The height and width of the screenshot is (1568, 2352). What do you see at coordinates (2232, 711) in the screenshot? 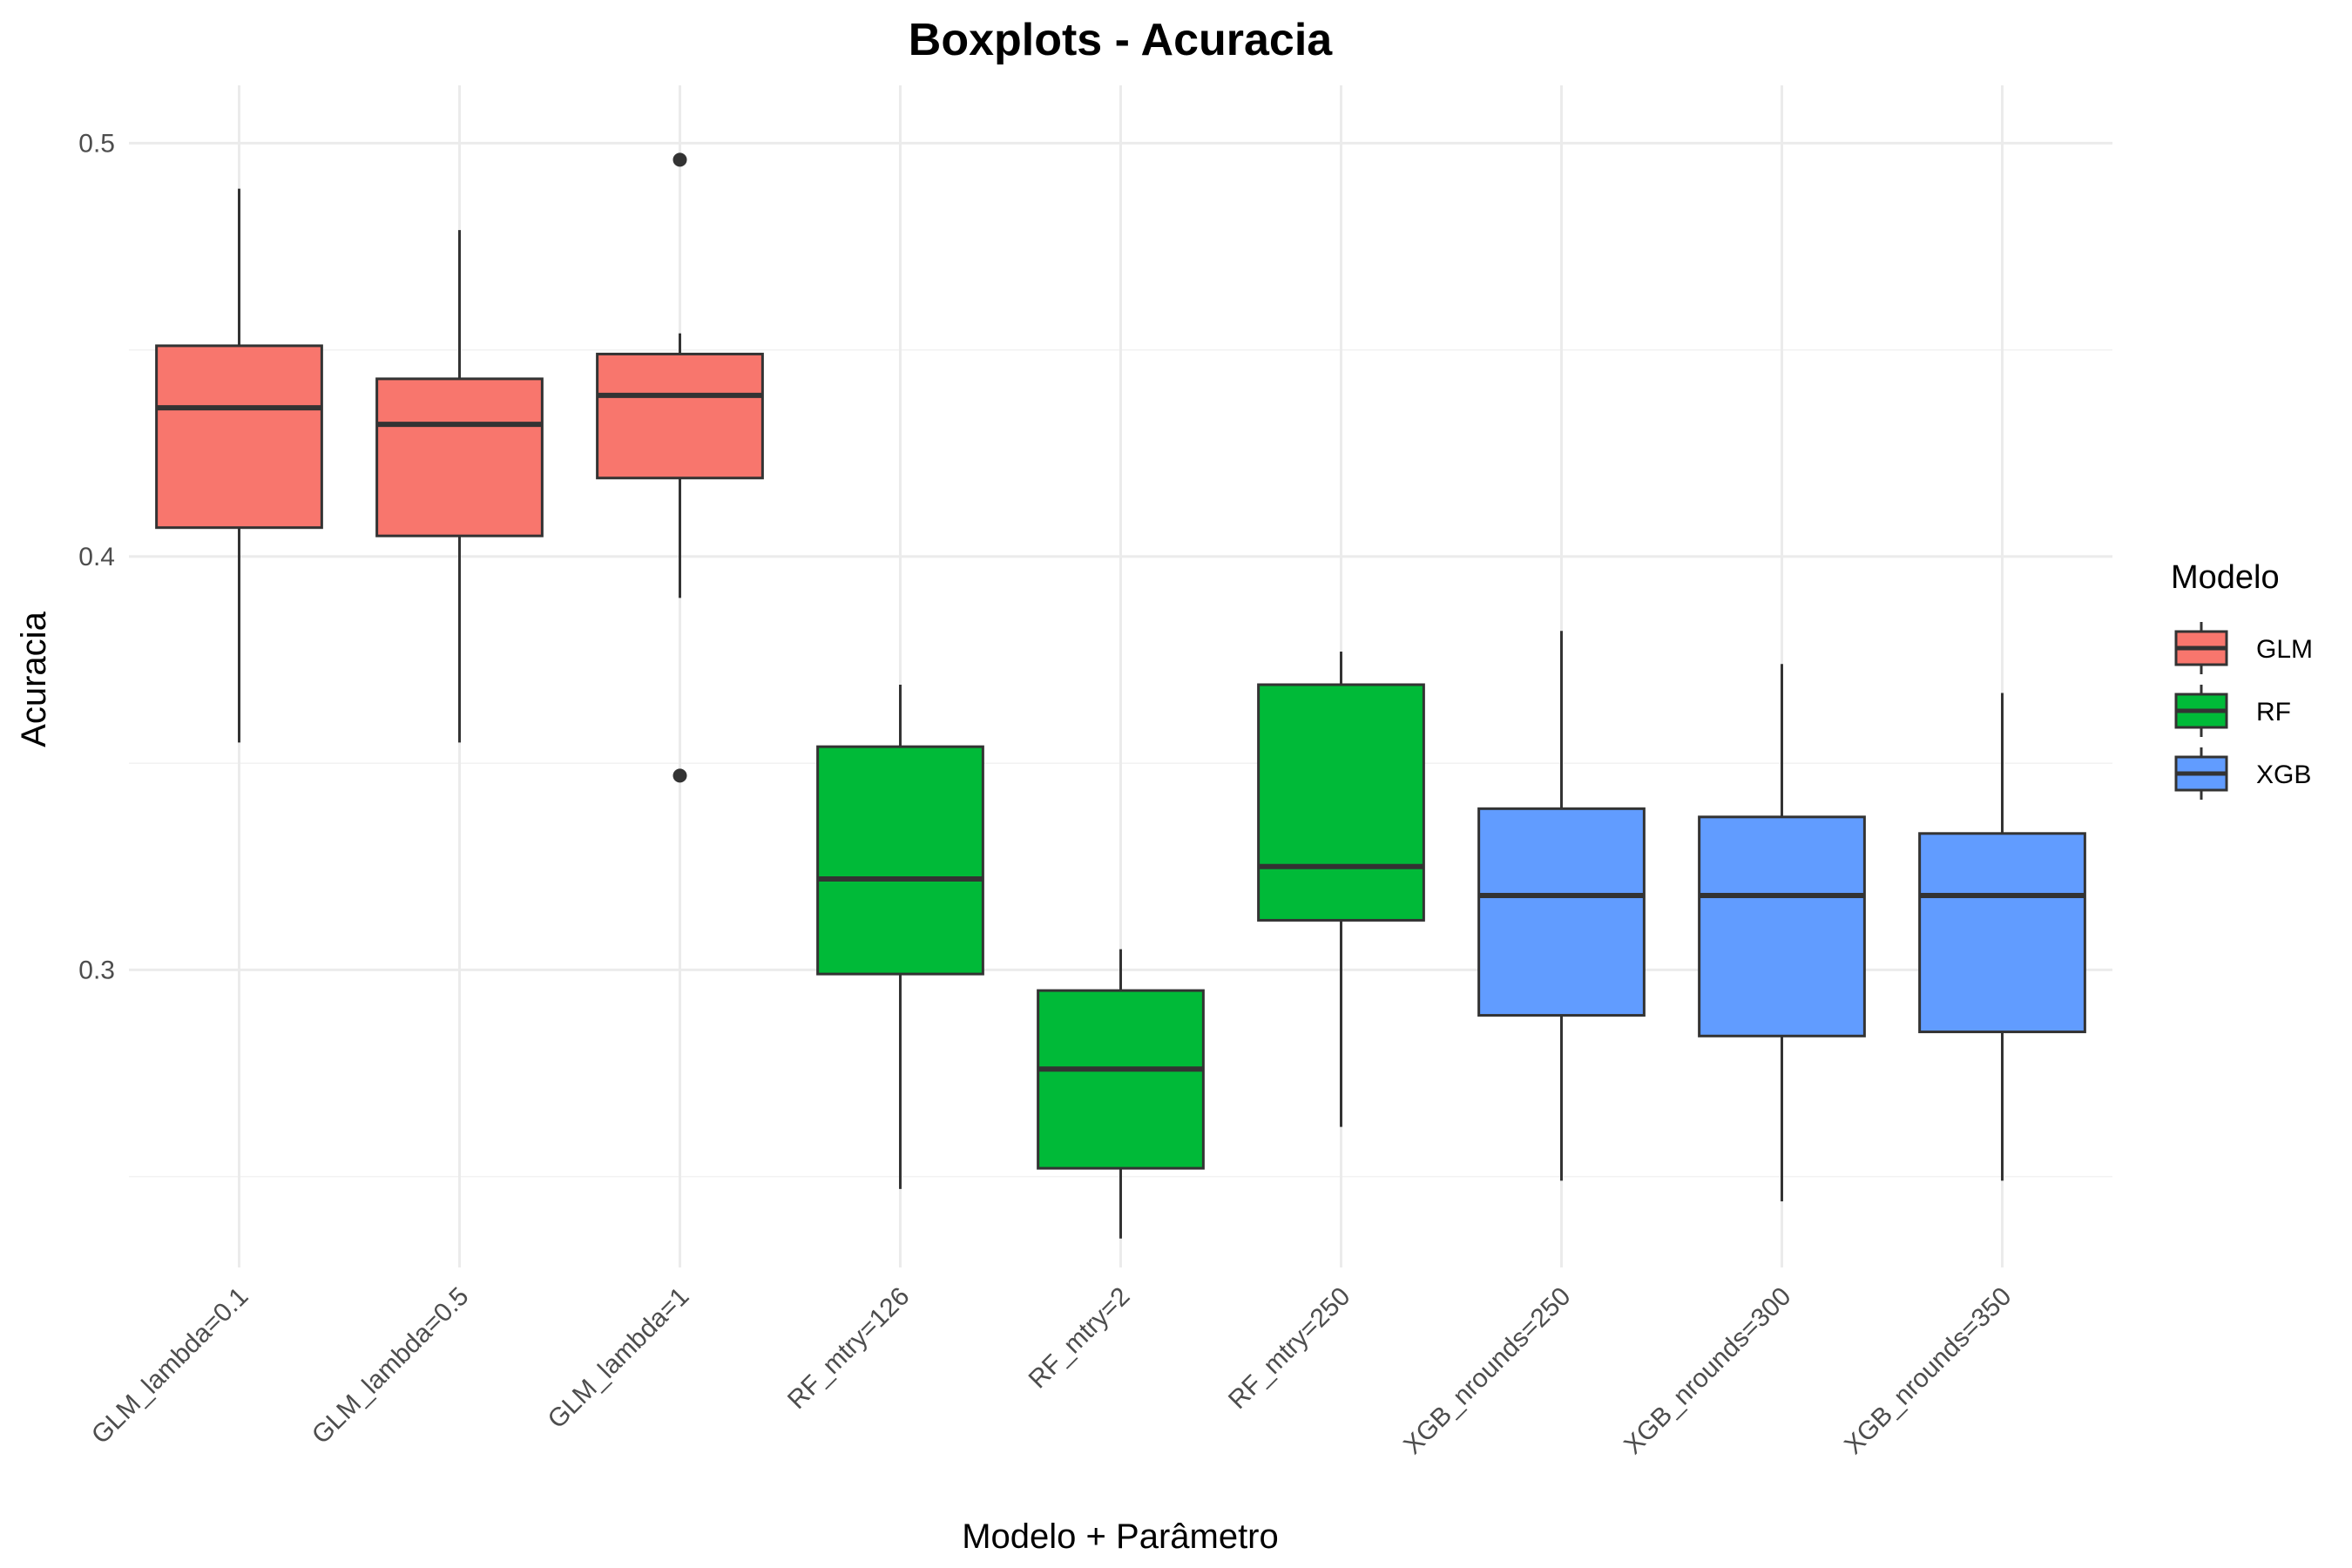
I see `legend-item-RF: RF` at bounding box center [2232, 711].